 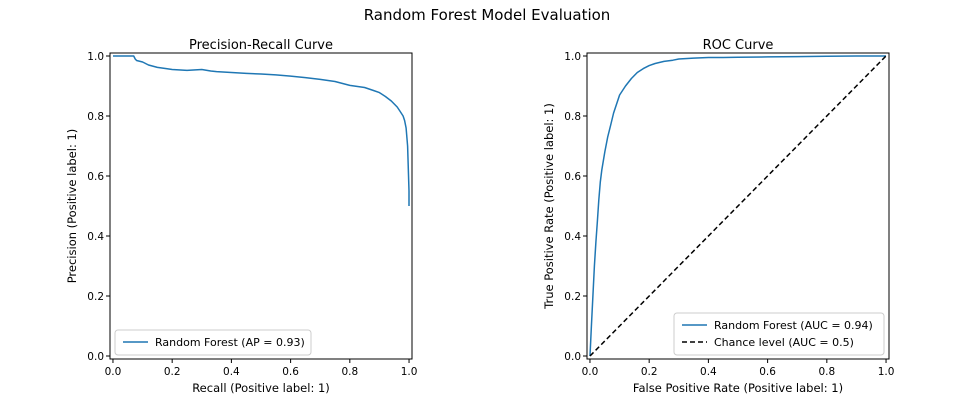 I want to click on roc-ylabel: True Positive Rate (Positive label: 1), so click(x=549, y=206).